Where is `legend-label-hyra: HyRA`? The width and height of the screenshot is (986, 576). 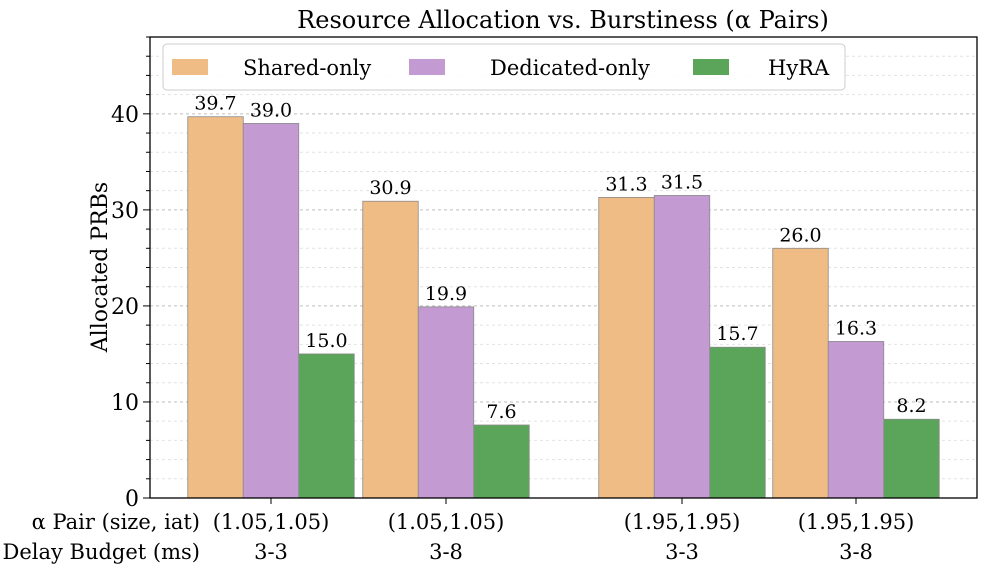 legend-label-hyra: HyRA is located at coordinates (799, 68).